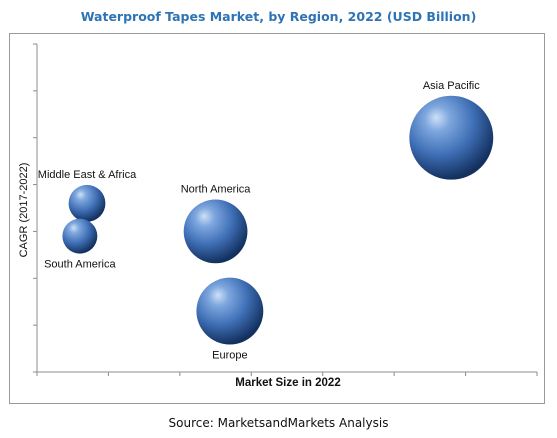 Image resolution: width=557 pixels, height=438 pixels. What do you see at coordinates (215, 231) in the screenshot?
I see `bubble-north-america` at bounding box center [215, 231].